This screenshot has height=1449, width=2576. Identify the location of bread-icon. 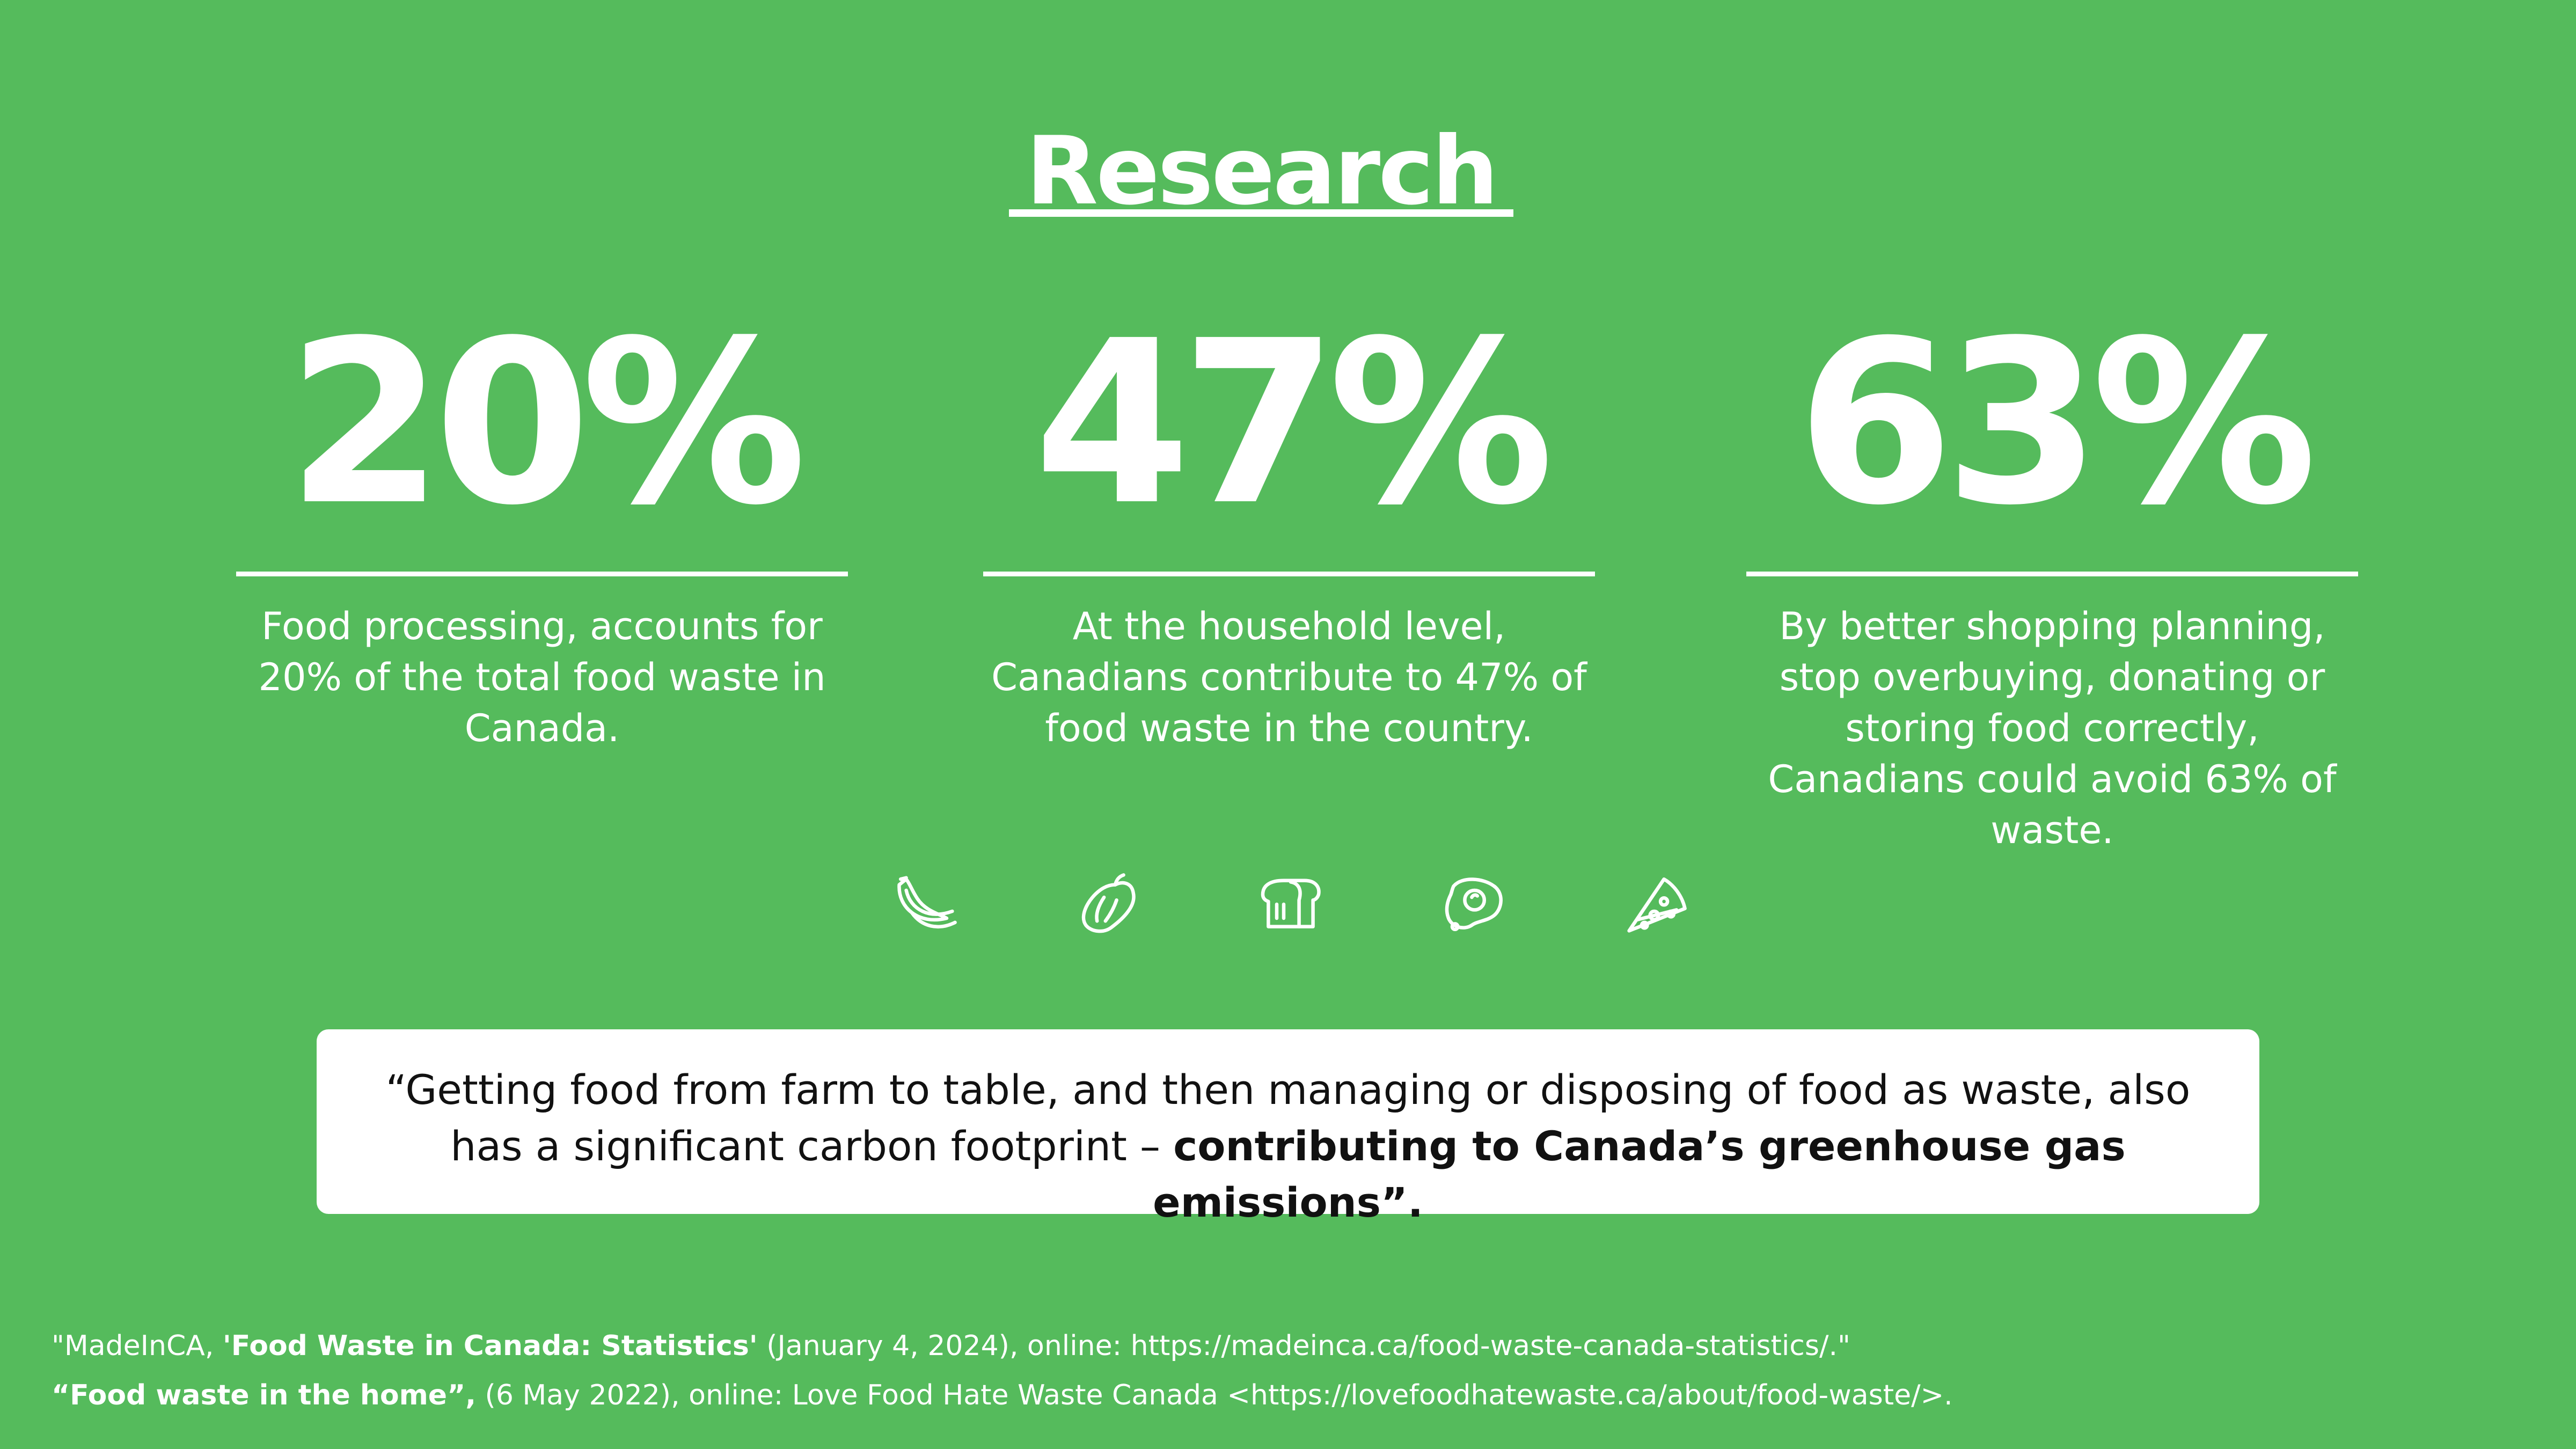
(1291, 904).